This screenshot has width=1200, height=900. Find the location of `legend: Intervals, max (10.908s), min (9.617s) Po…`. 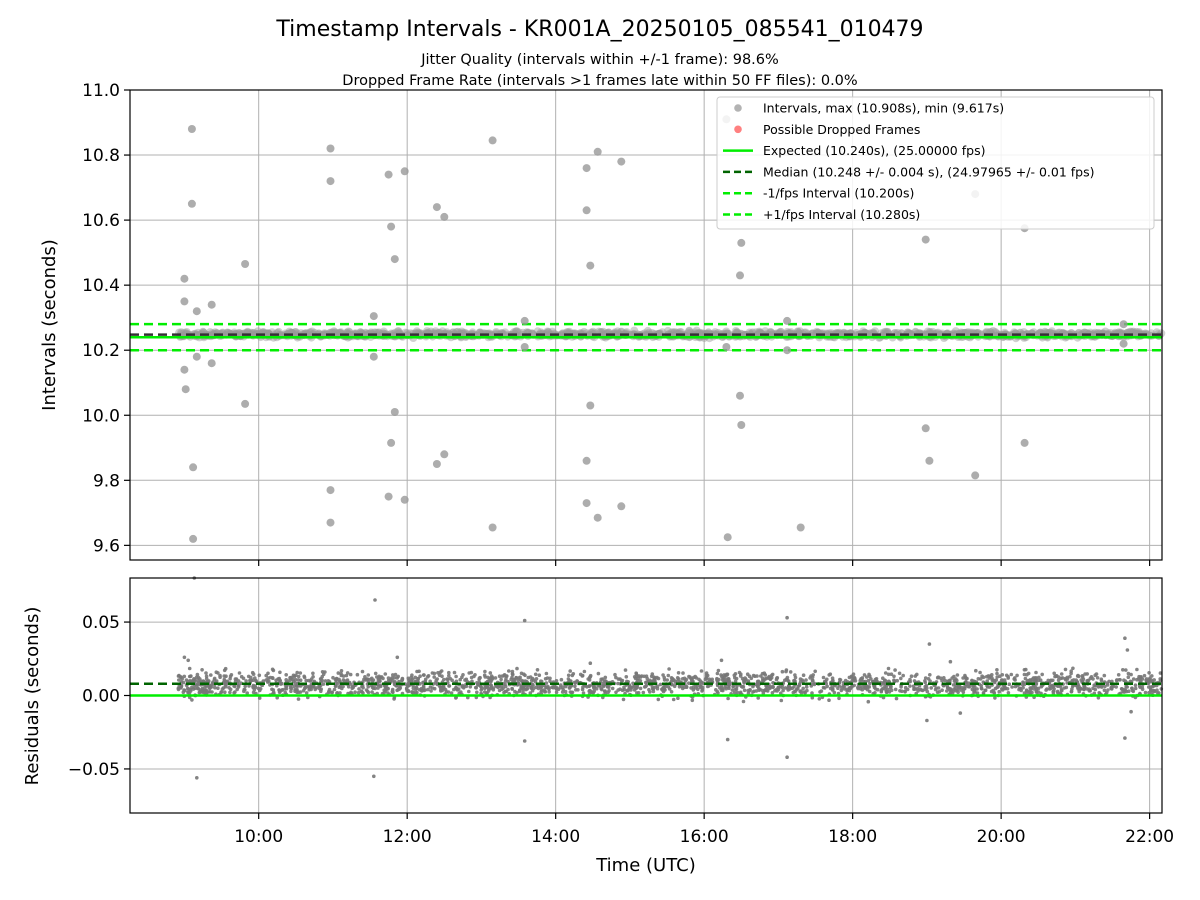

legend: Intervals, max (10.908s), min (9.617s) Po… is located at coordinates (935, 163).